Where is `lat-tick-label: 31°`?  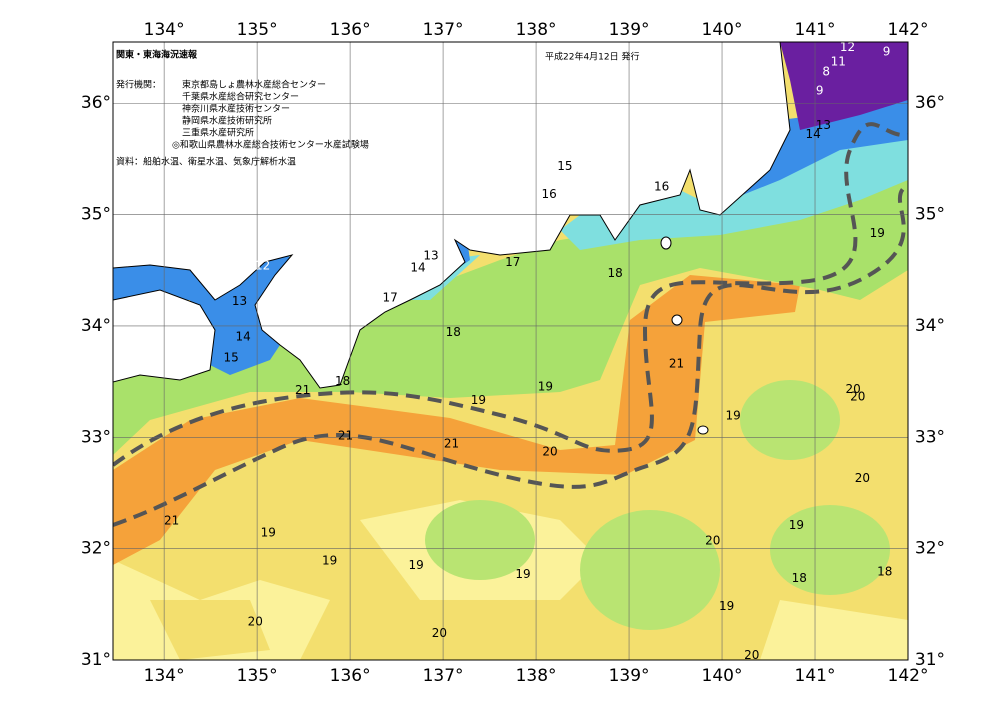 lat-tick-label: 31° is located at coordinates (96, 660).